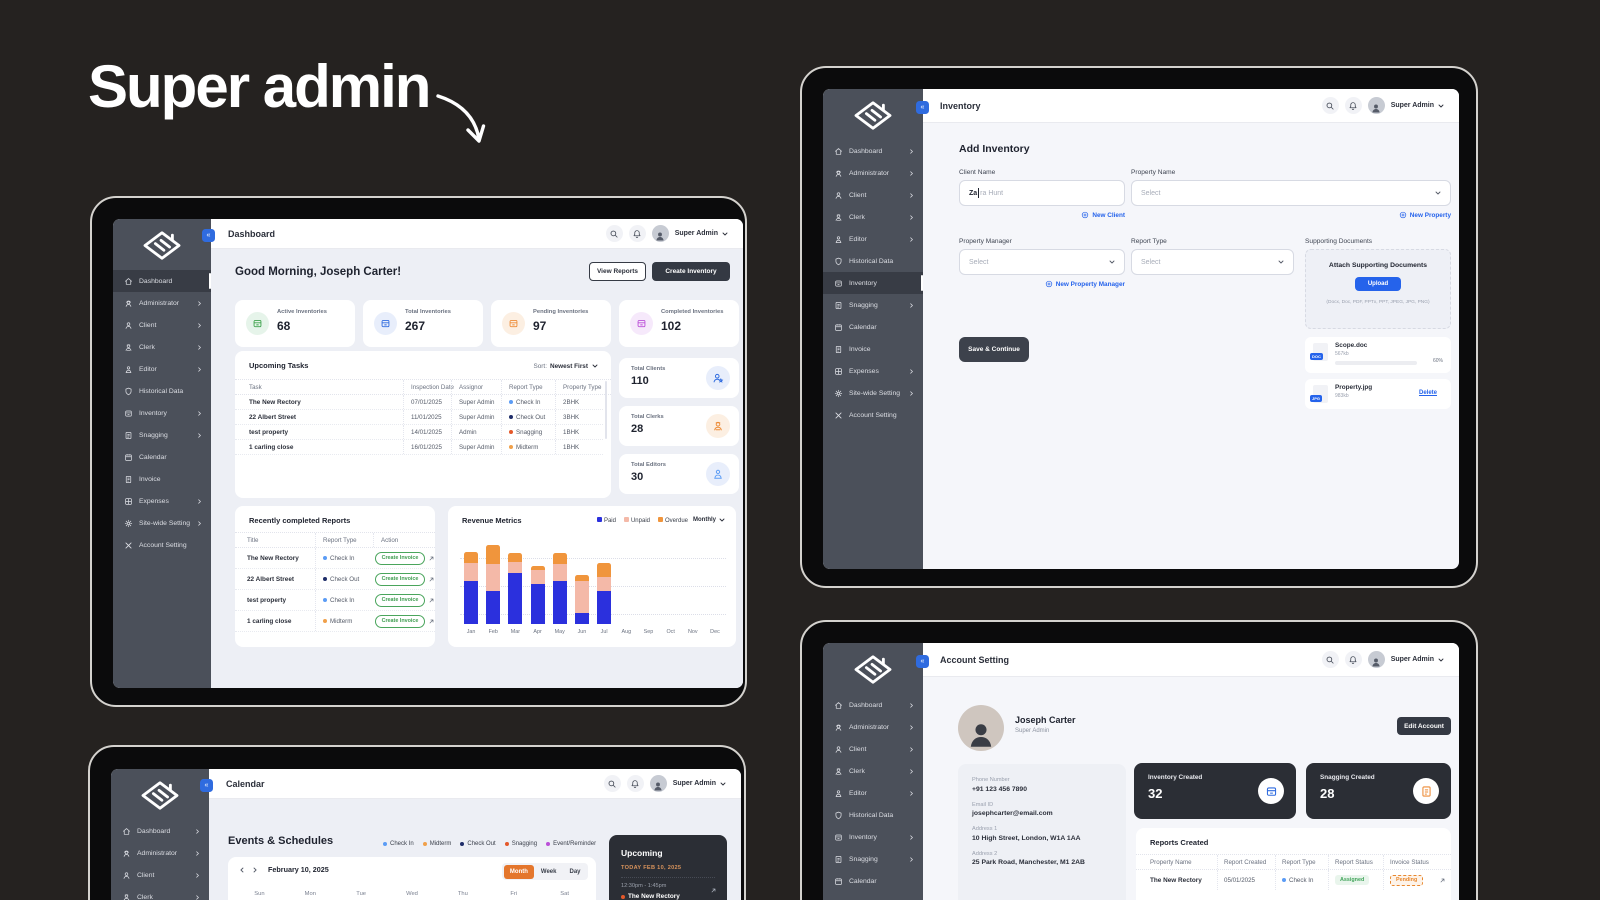  What do you see at coordinates (605, 410) in the screenshot?
I see `scrollbar` at bounding box center [605, 410].